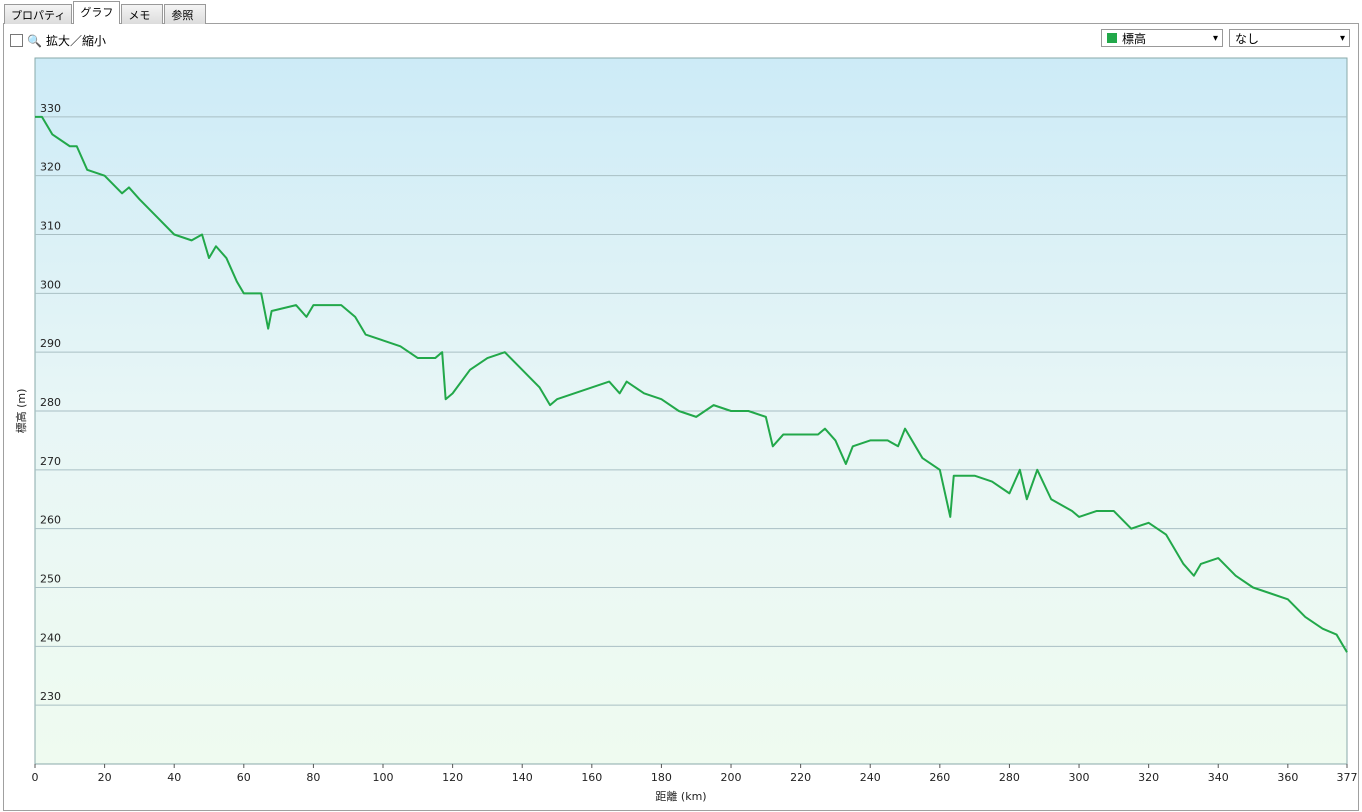  I want to click on x-tick-label: 120, so click(452, 777).